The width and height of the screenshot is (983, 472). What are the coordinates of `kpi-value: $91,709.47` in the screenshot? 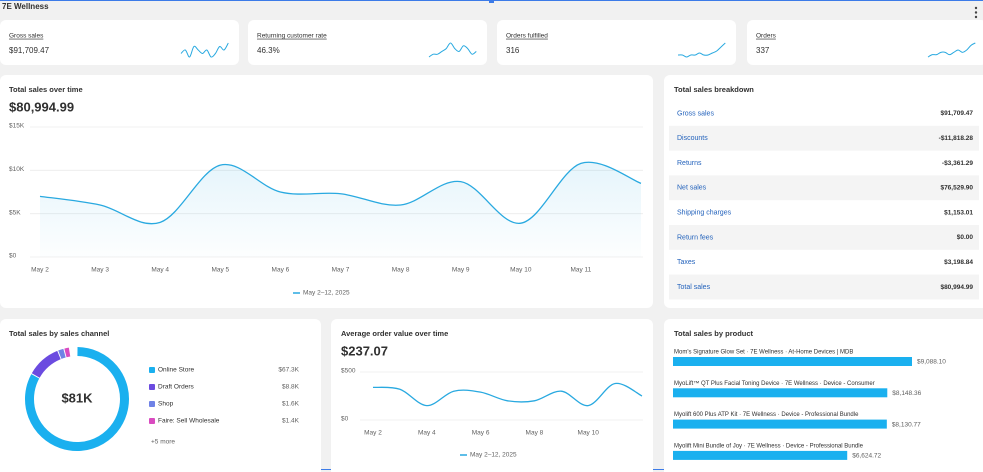 It's located at (29, 50).